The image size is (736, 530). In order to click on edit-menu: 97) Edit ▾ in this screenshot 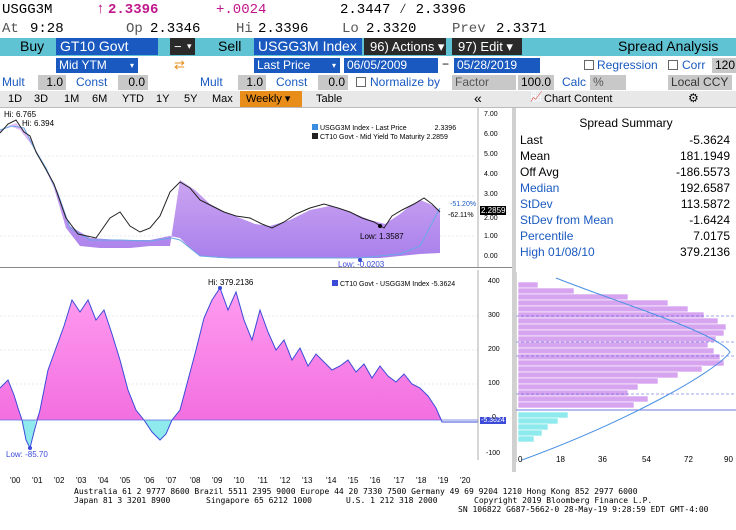, I will do `click(487, 46)`.